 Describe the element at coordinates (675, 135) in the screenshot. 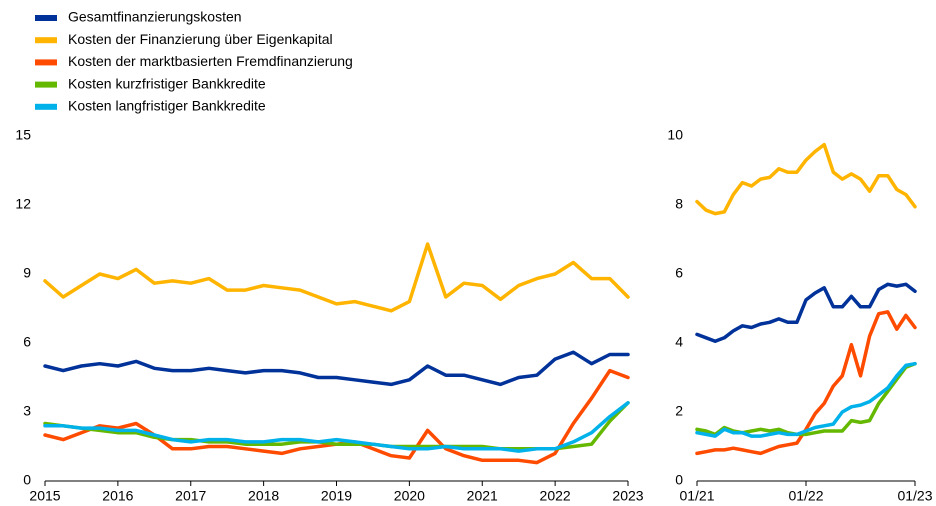

I see `y-tick-label: 10` at that location.